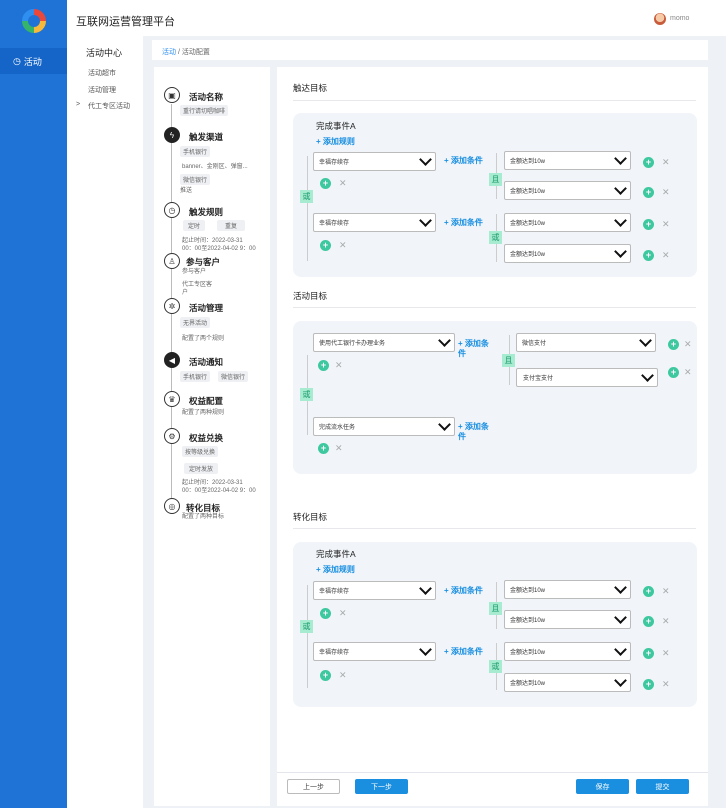 The image size is (726, 808). Describe the element at coordinates (33, 61) in the screenshot. I see `nav-item-activity: ◷ 活动` at that location.